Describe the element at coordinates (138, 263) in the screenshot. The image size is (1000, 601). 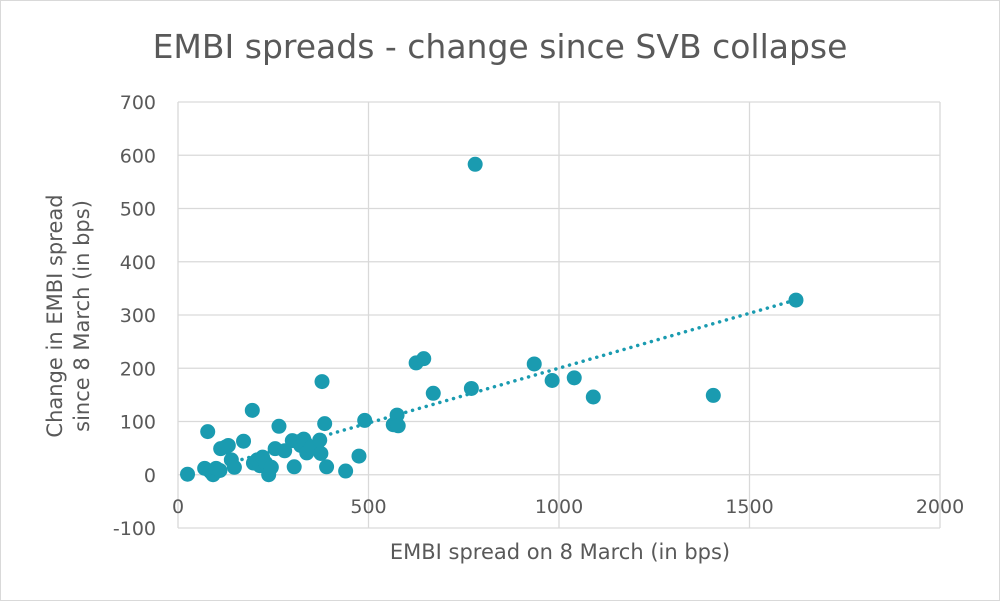
I see `y-tick-label: 400` at that location.